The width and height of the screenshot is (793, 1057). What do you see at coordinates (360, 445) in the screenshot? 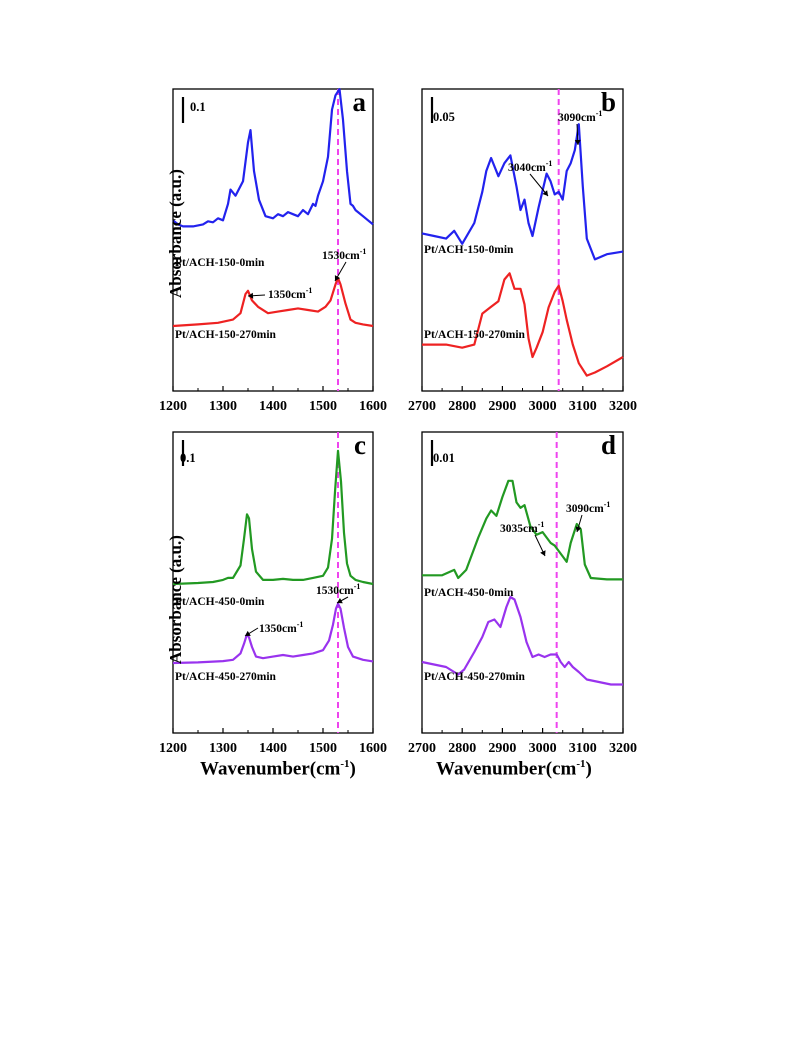
I see `panel-letter: c` at bounding box center [360, 445].